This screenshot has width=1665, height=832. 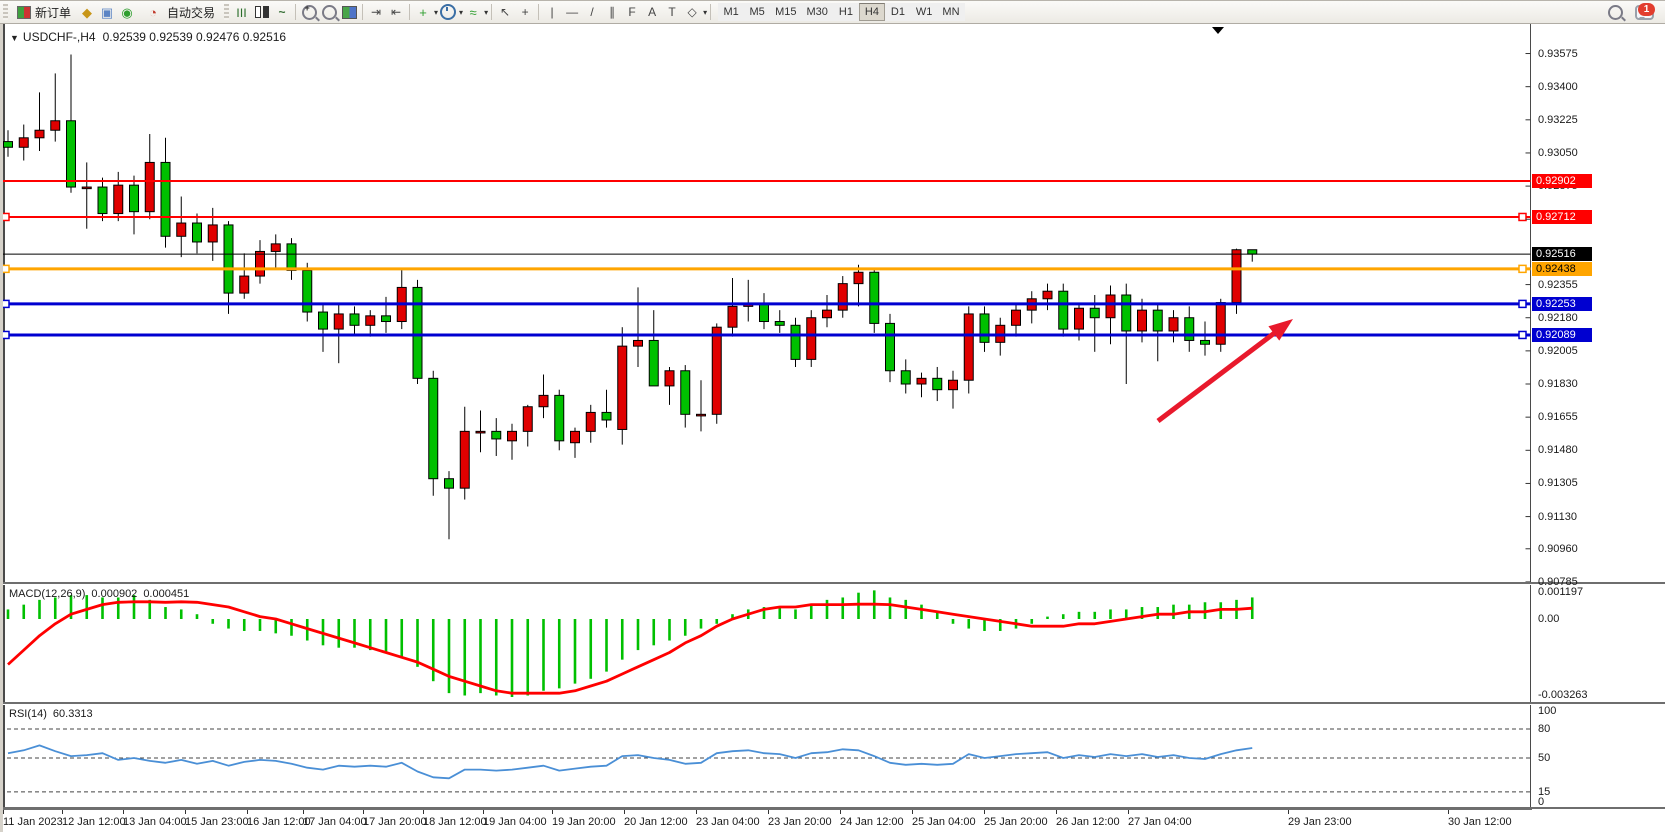 What do you see at coordinates (376, 12) in the screenshot?
I see `auto-scroll-icon: ⇥` at bounding box center [376, 12].